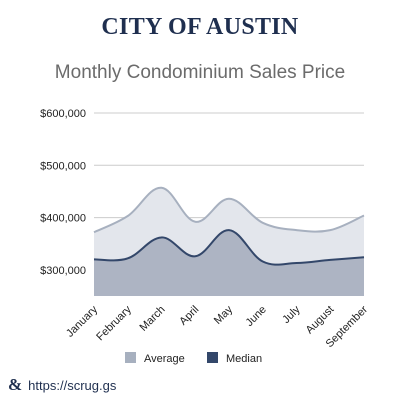 The image size is (400, 400). Describe the element at coordinates (256, 316) in the screenshot. I see `x-tick-label: June` at that location.